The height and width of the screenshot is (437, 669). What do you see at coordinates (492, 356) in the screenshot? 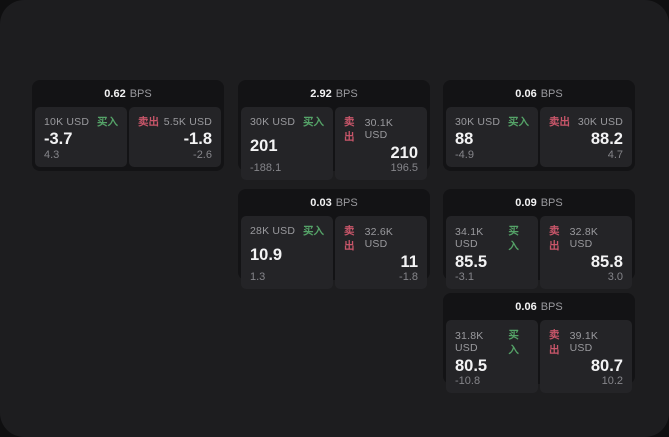
I see `buy-panel: 31.8K USD 买入 80.5 -10.8` at bounding box center [492, 356].